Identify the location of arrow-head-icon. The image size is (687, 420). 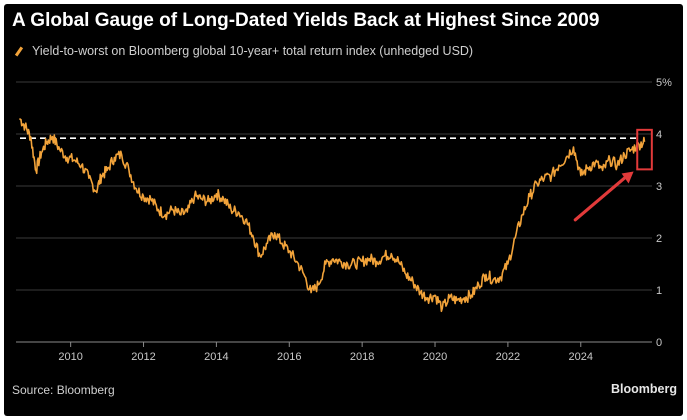
(627, 177).